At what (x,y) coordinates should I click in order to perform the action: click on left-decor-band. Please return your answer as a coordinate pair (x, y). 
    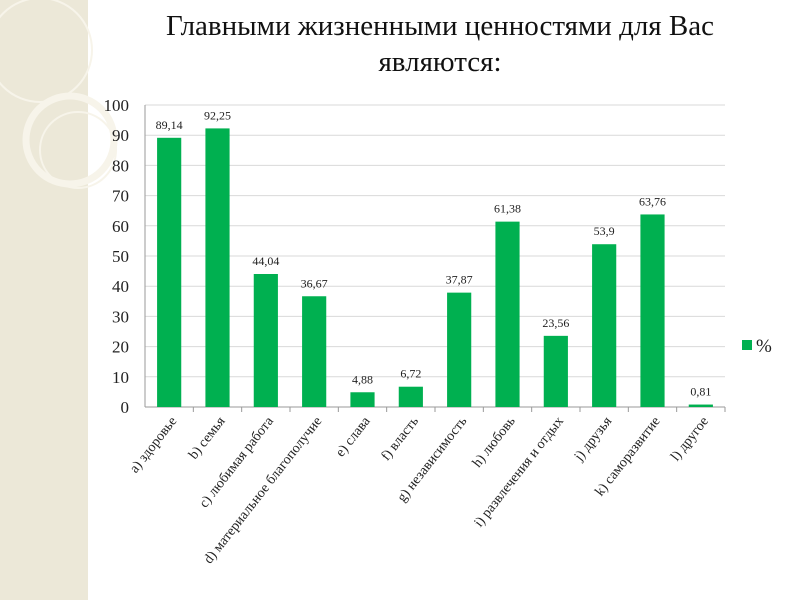
    Looking at the image, I should click on (44, 300).